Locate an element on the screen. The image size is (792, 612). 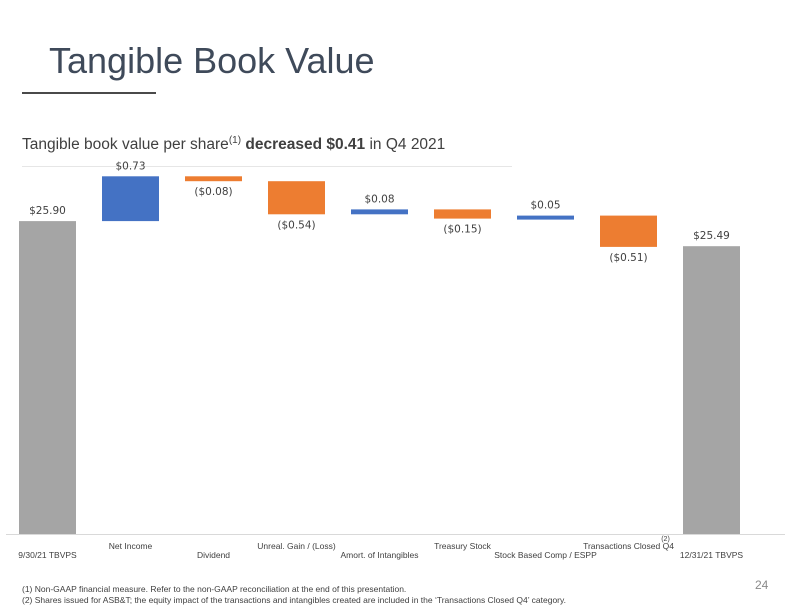
category-label-4: Amort. of Intangibles is located at coordinates (380, 555).